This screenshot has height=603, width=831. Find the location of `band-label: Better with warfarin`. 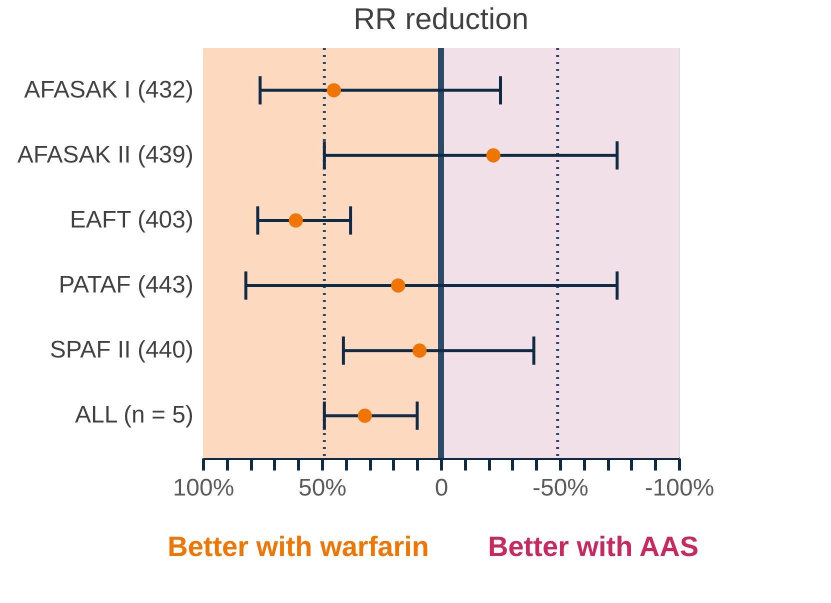

band-label: Better with warfarin is located at coordinates (298, 546).